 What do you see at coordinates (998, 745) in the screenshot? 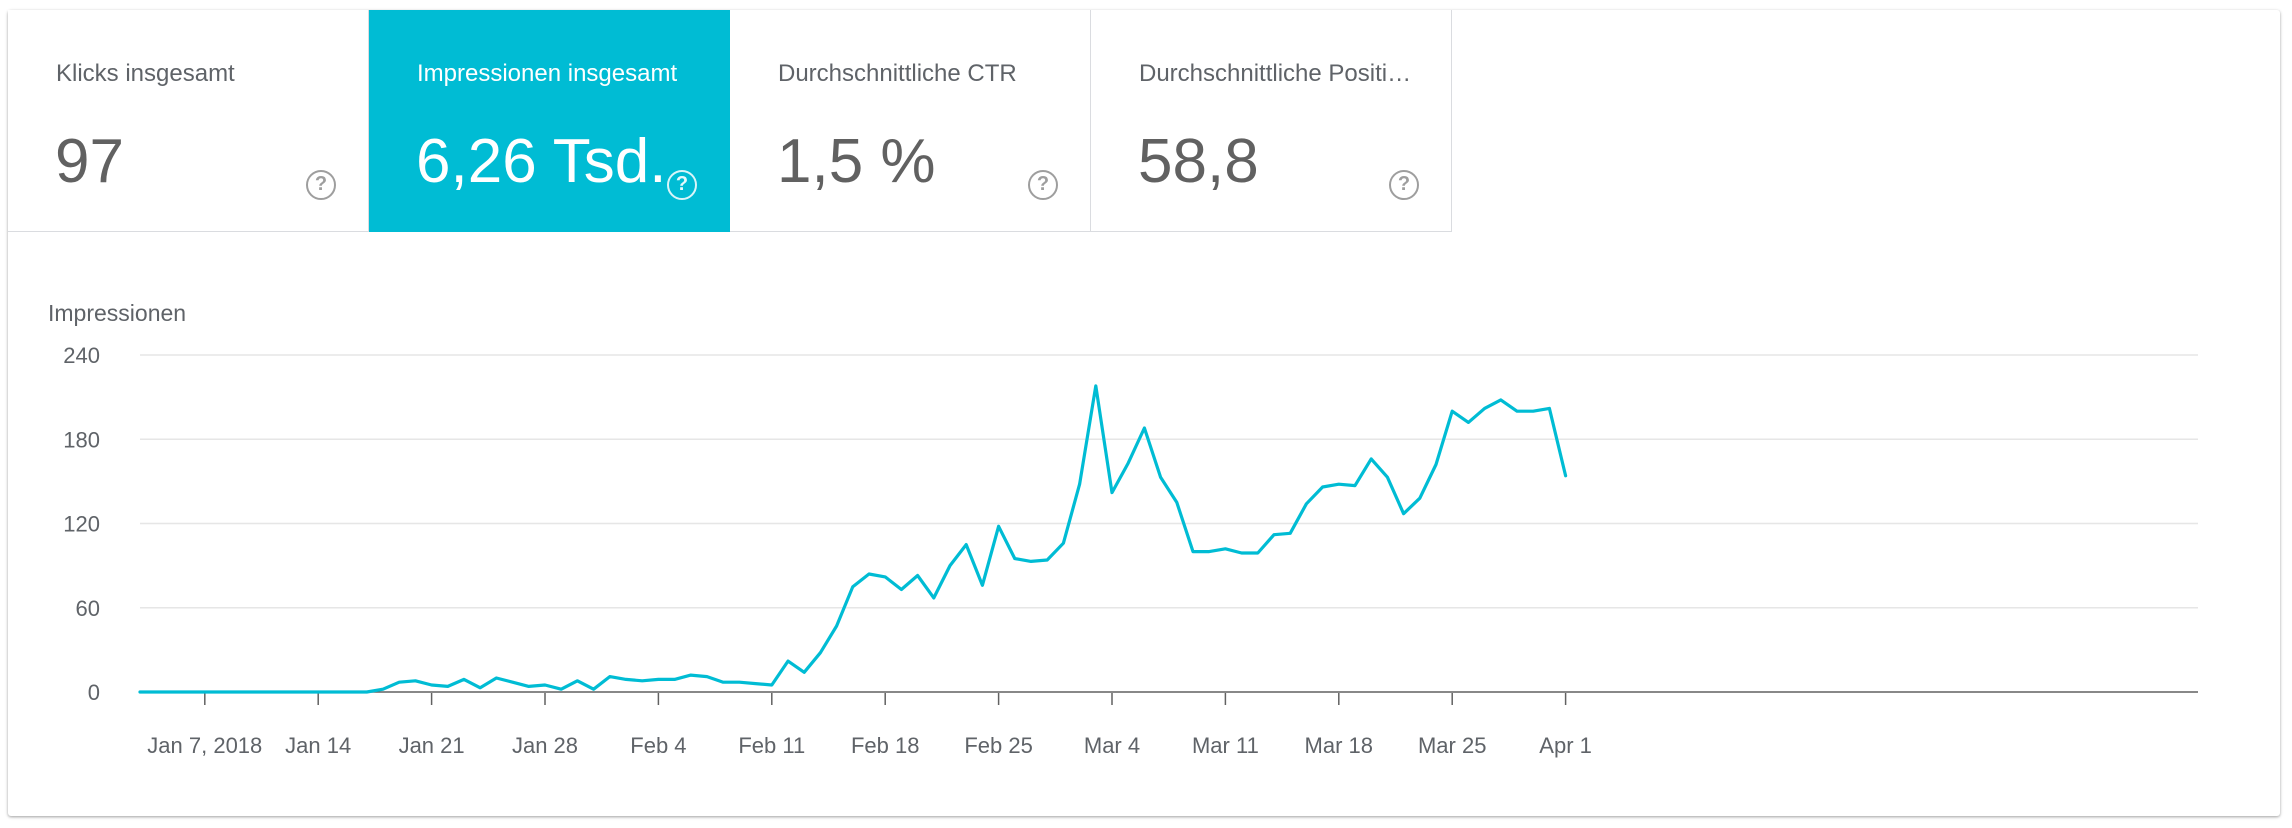
I see `x-tick-label: Feb 25` at bounding box center [998, 745].